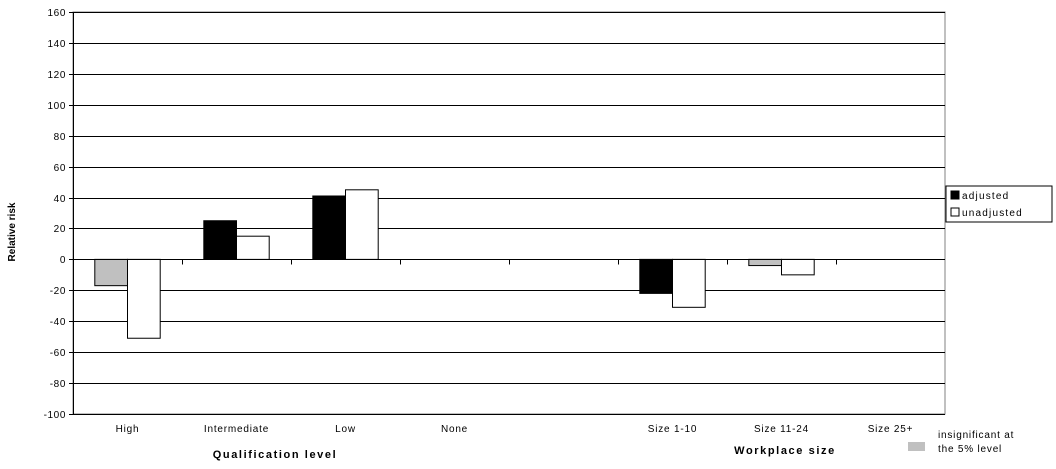 The height and width of the screenshot is (469, 1056). What do you see at coordinates (976, 435) in the screenshot?
I see `insignificant-note-line-1: insignificant at` at bounding box center [976, 435].